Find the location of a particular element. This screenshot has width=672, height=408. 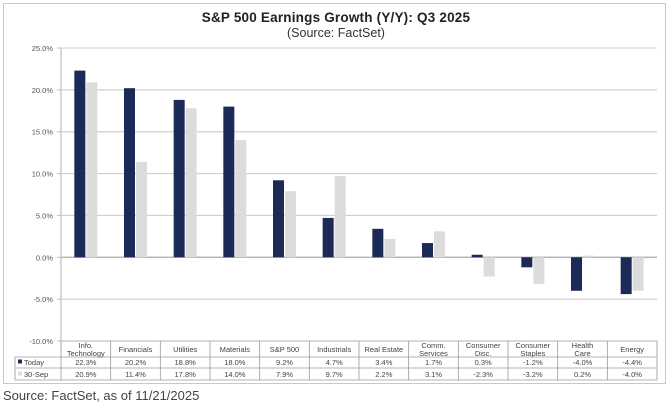

legend-label: Today is located at coordinates (34, 362).